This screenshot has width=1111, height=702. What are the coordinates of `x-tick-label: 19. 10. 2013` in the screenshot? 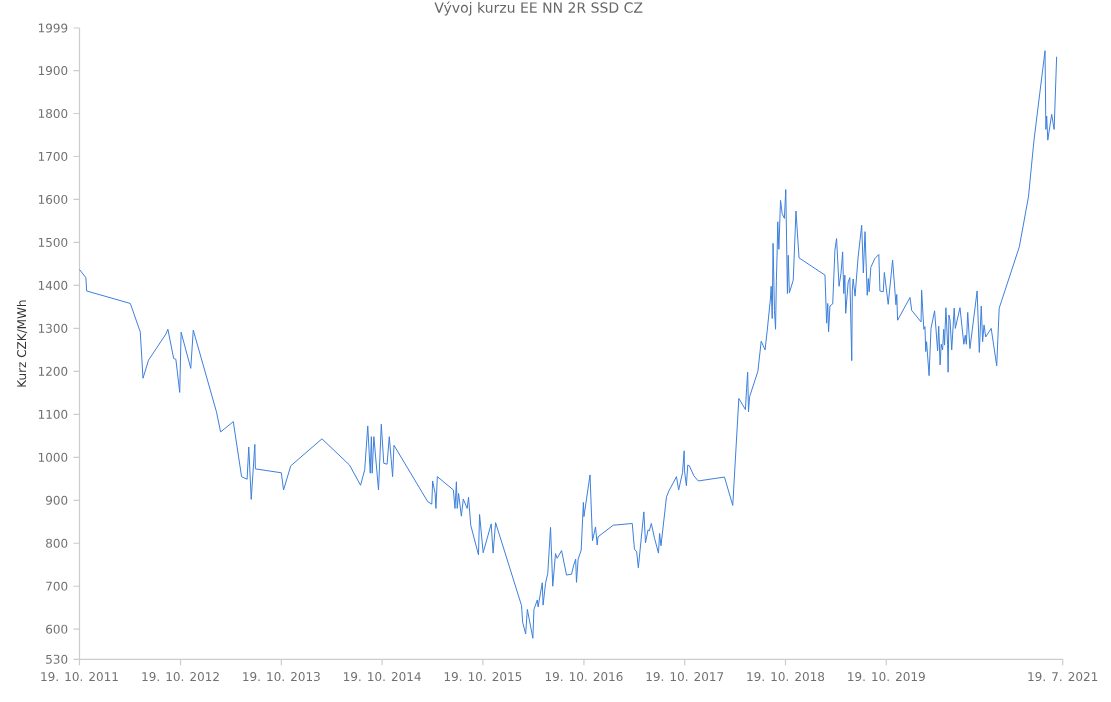 It's located at (281, 676).